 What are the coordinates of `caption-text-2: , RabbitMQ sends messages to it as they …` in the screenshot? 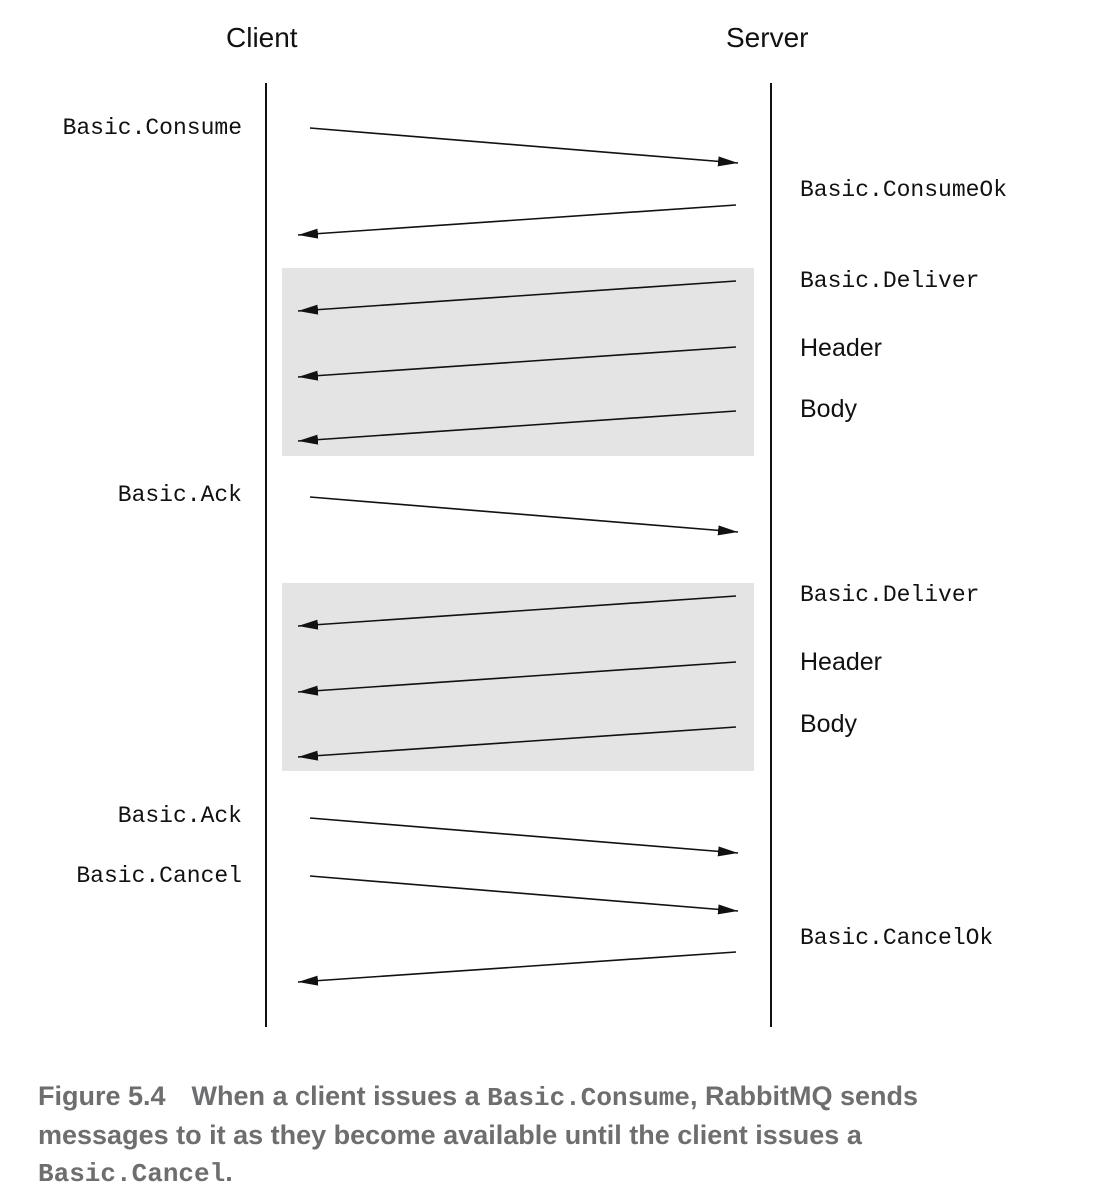 It's located at (478, 1115).